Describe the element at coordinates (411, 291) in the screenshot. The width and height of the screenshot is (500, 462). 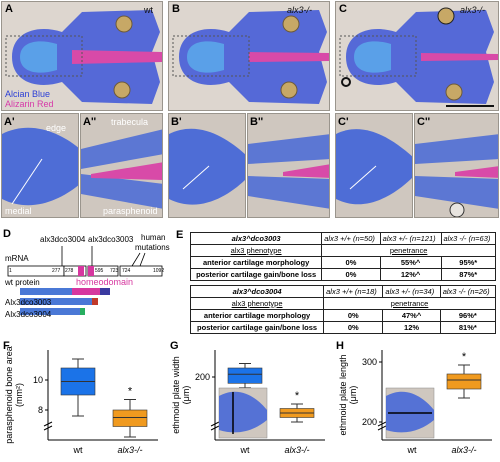
I see `genotype-header: alx3 +/- (n=34)` at that location.